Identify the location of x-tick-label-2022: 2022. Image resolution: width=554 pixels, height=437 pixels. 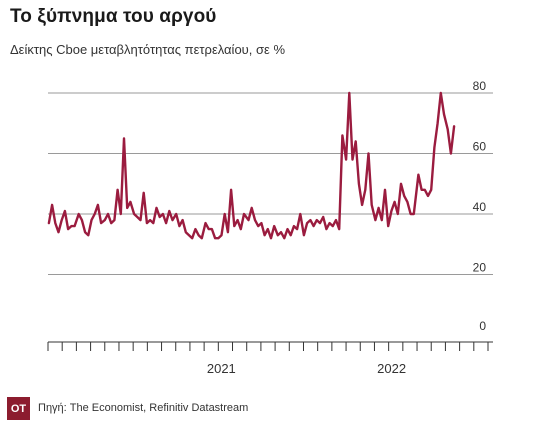
(391, 368).